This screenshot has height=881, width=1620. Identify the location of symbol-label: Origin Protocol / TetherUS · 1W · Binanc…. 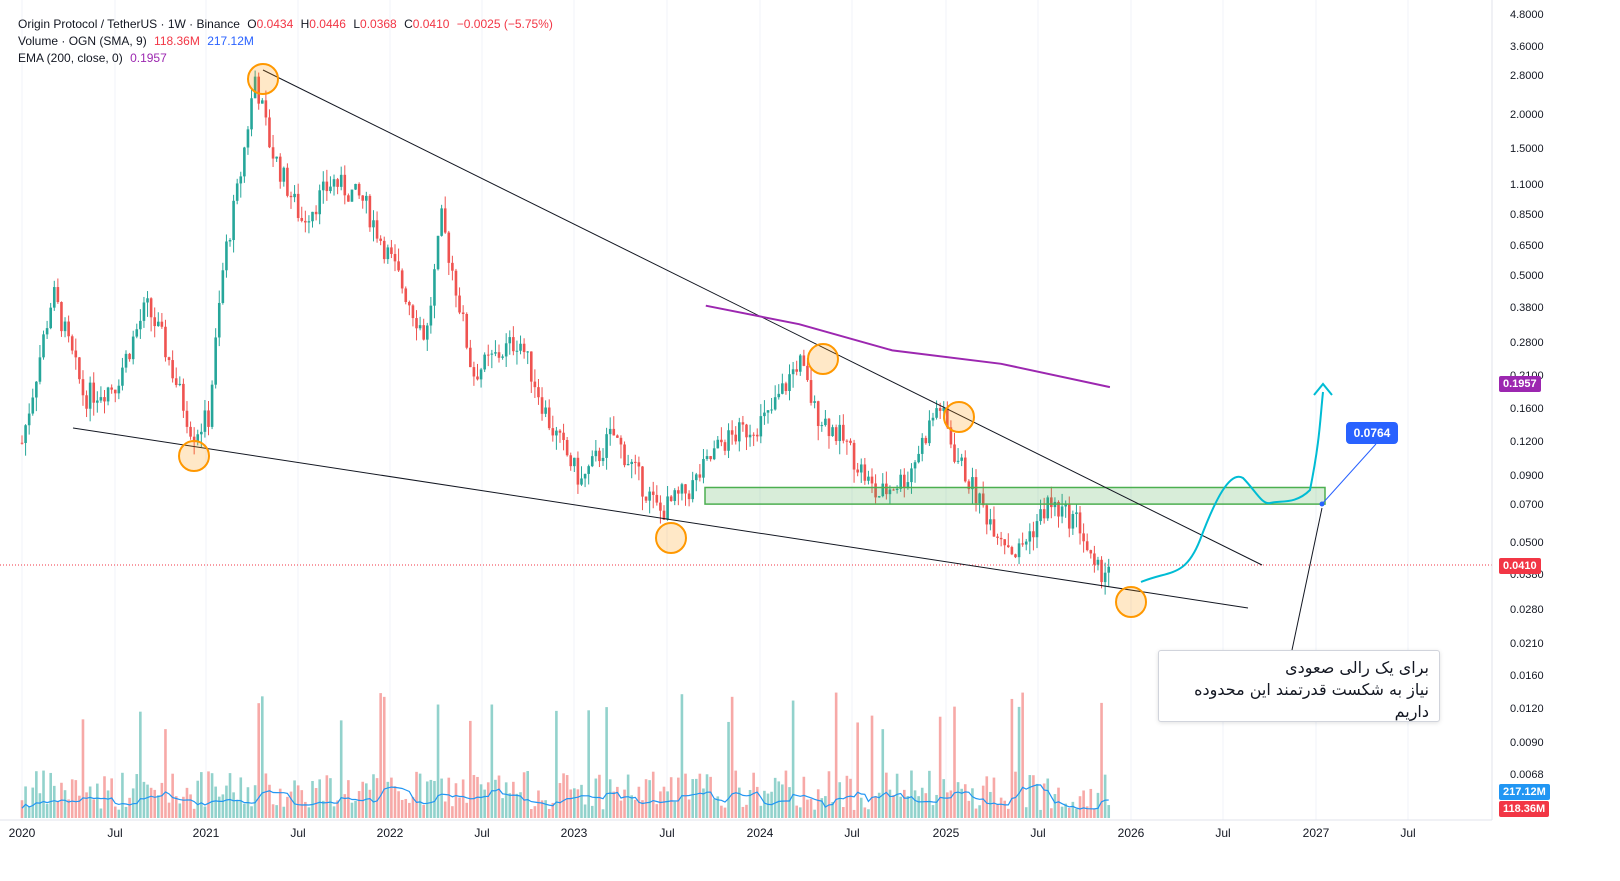
(129, 24).